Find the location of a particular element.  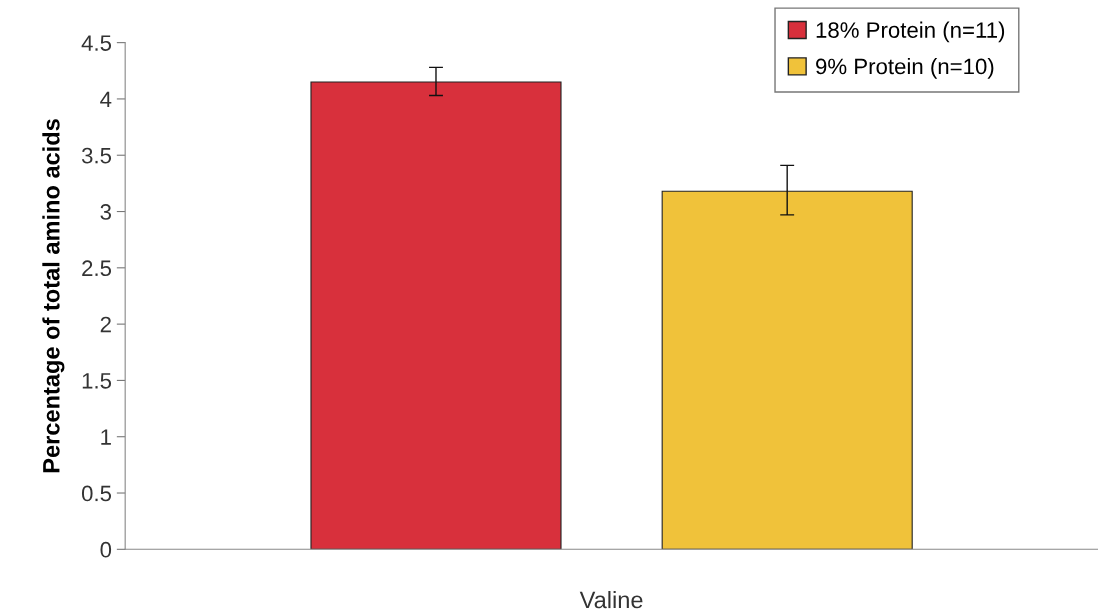

y-tick-label: 1.5 is located at coordinates (97, 381).